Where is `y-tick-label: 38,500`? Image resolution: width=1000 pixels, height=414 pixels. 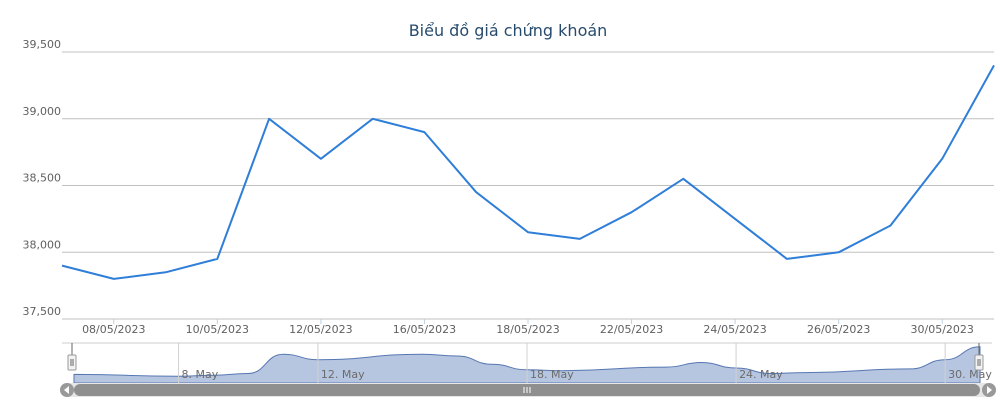 y-tick-label: 38,500 is located at coordinates (42, 178).